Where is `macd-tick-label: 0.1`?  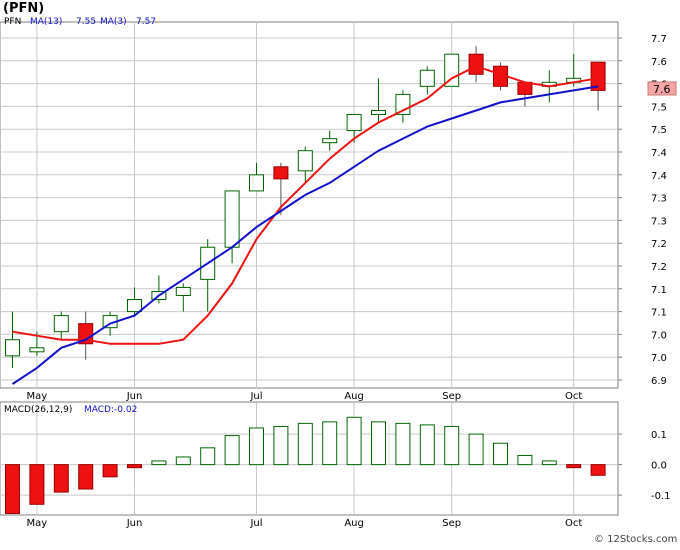 macd-tick-label: 0.1 is located at coordinates (659, 435).